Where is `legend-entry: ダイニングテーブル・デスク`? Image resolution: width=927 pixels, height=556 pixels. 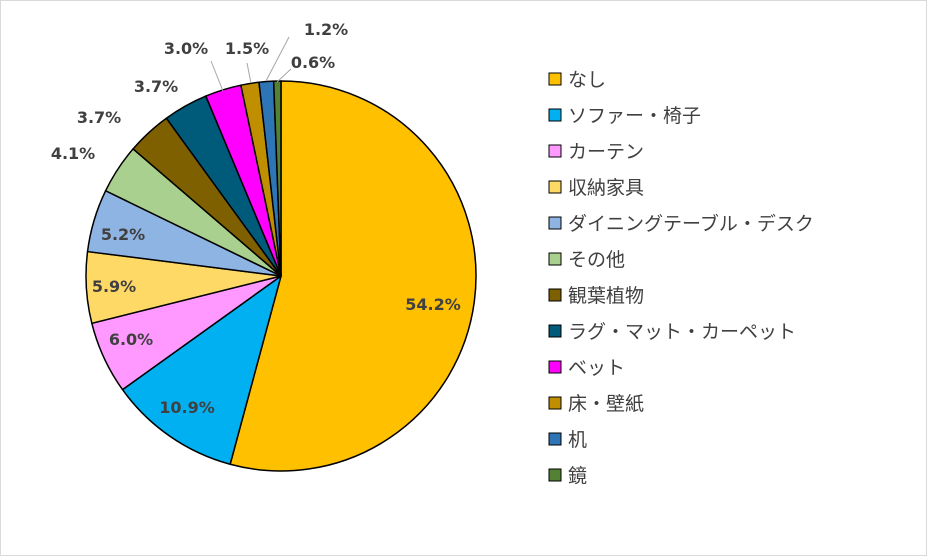
legend-entry: ダイニングテーブル・デスク is located at coordinates (691, 223).